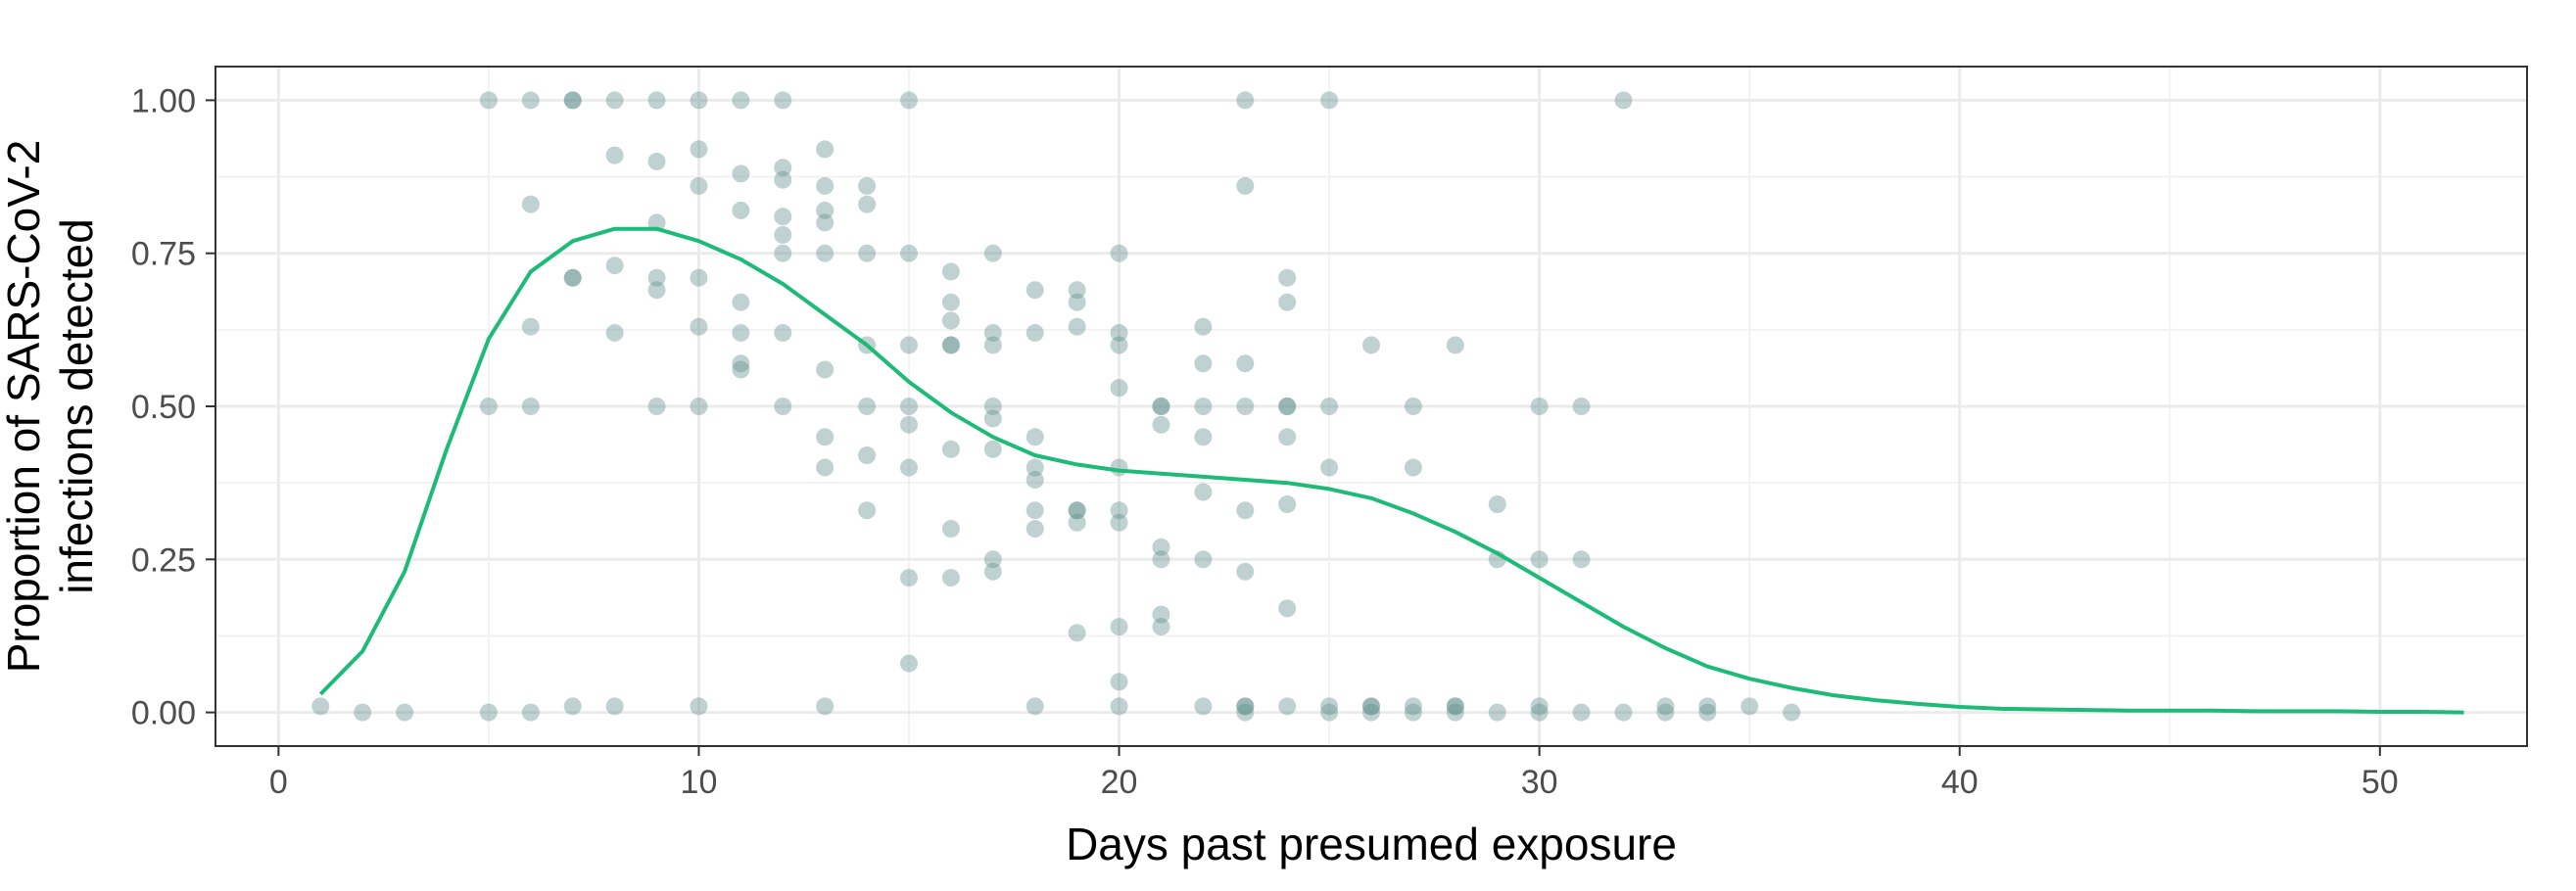 The height and width of the screenshot is (891, 2576). I want to click on y-tick-label: 0.50, so click(163, 407).